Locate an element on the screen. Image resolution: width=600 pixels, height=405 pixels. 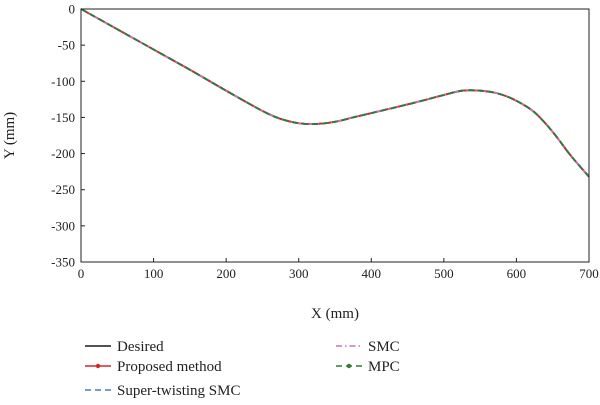
x-axis-title: X (mm) is located at coordinates (335, 314).